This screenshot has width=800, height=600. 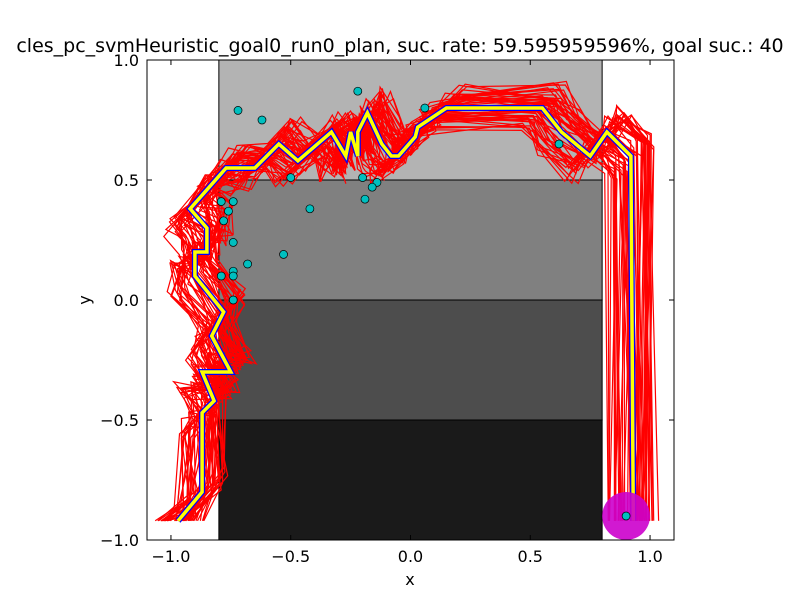 I want to click on y-axis-label: y, so click(x=84, y=299).